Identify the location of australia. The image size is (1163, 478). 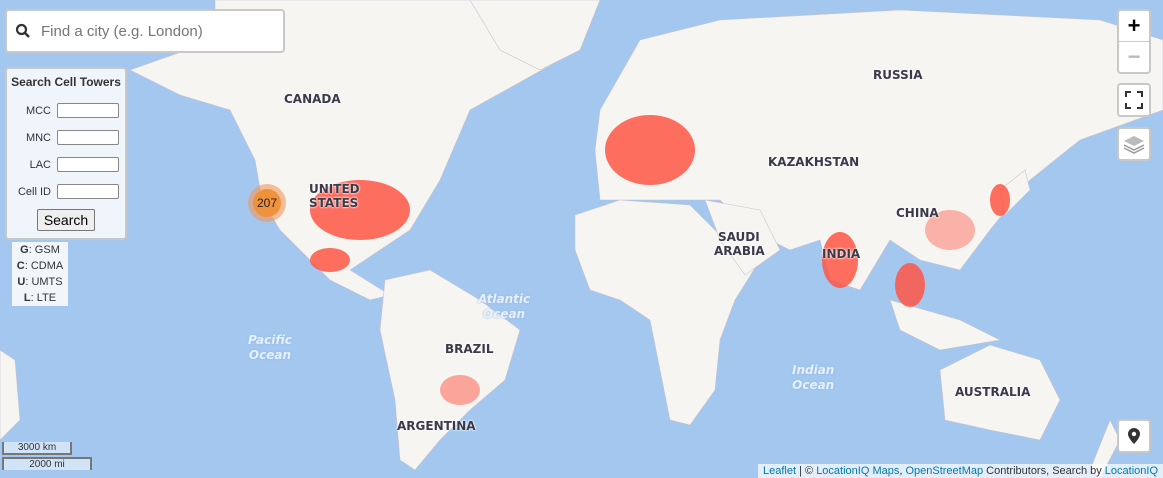
(1000, 392).